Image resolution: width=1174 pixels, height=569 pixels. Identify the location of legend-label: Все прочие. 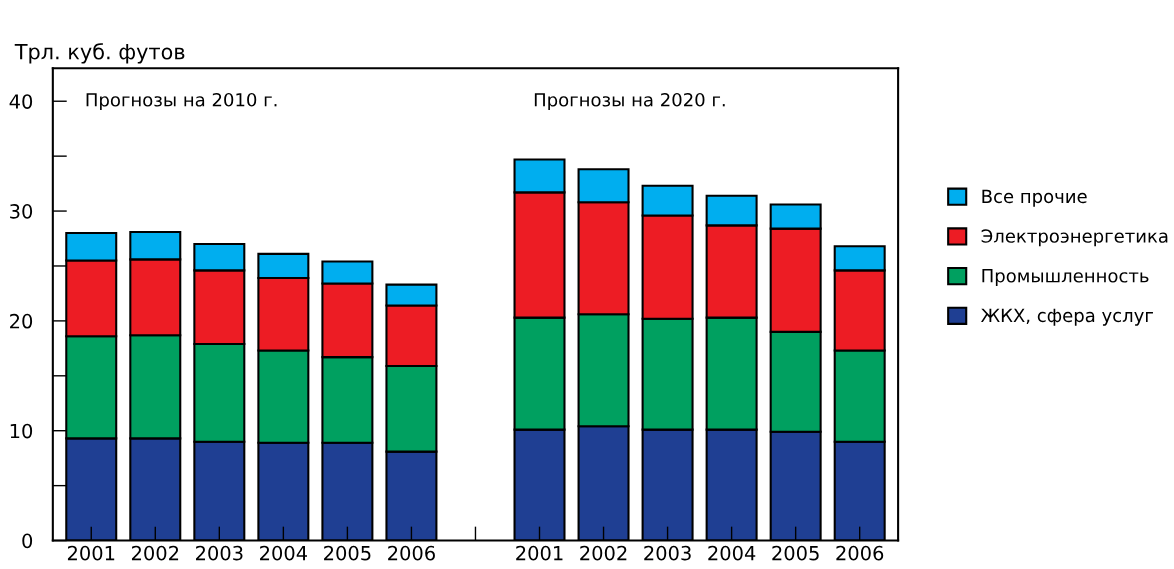
(1034, 198).